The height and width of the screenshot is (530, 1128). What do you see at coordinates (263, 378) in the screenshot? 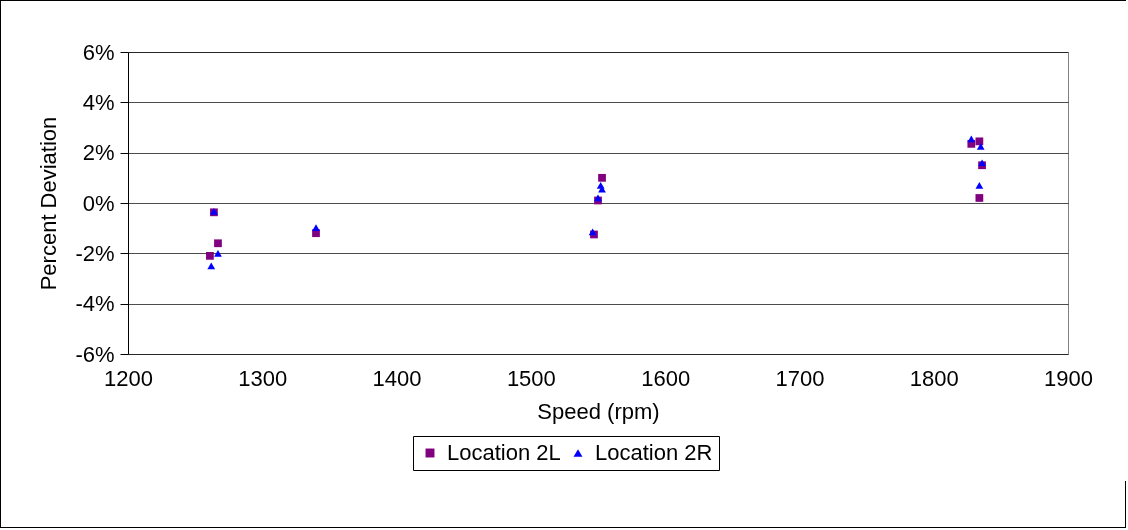
I see `x-tick-label: 1300` at bounding box center [263, 378].